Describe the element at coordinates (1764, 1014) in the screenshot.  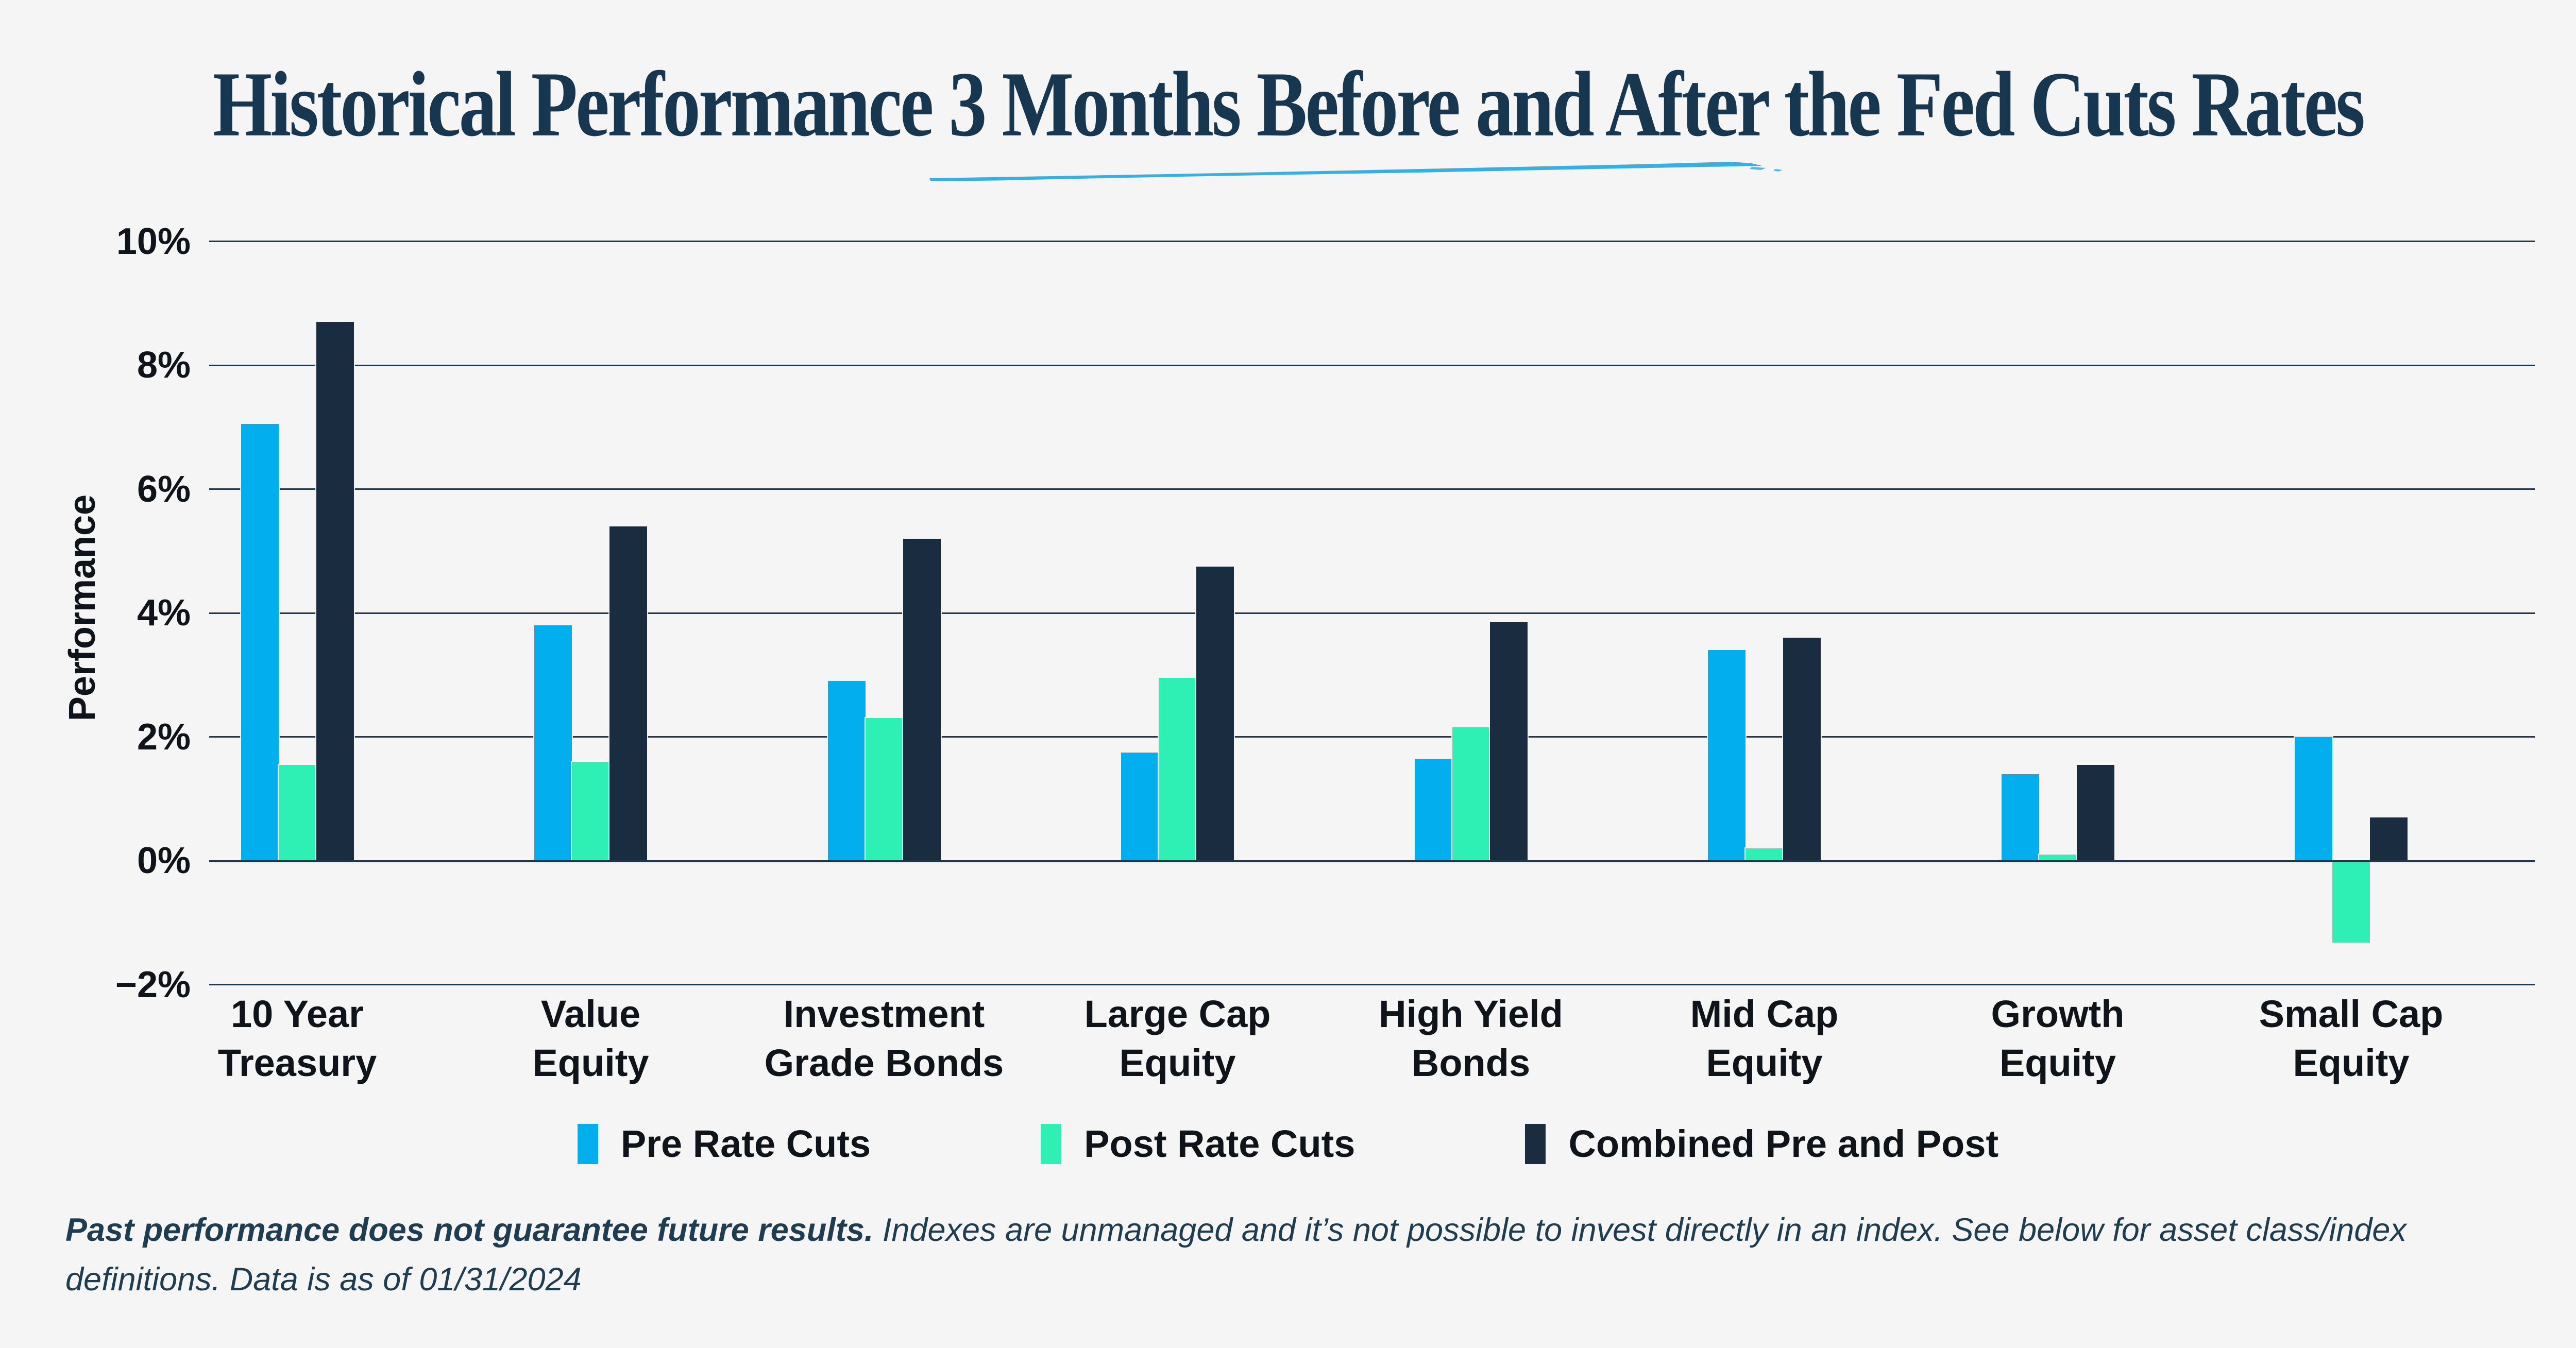
I see `x-axis-category-line: Mid Cap` at that location.